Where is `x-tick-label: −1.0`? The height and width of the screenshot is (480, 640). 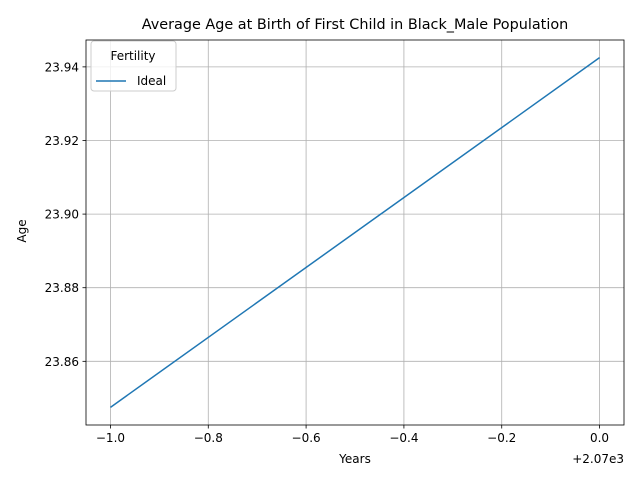
x-tick-label: −1.0 is located at coordinates (110, 438).